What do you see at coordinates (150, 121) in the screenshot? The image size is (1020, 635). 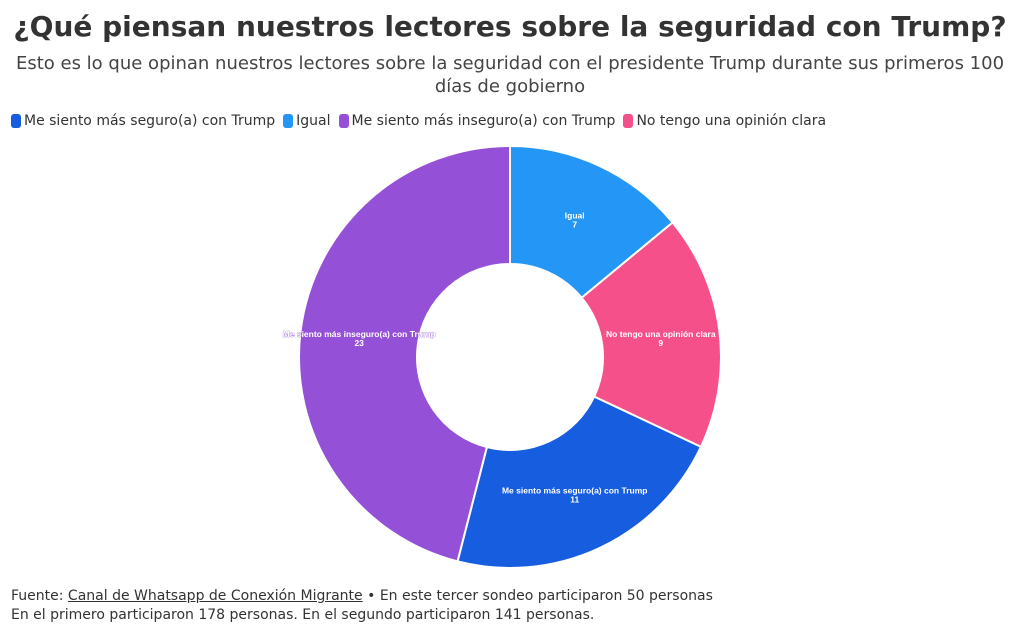 I see `legend-label: Me siento más seguro(a) con Trump` at bounding box center [150, 121].